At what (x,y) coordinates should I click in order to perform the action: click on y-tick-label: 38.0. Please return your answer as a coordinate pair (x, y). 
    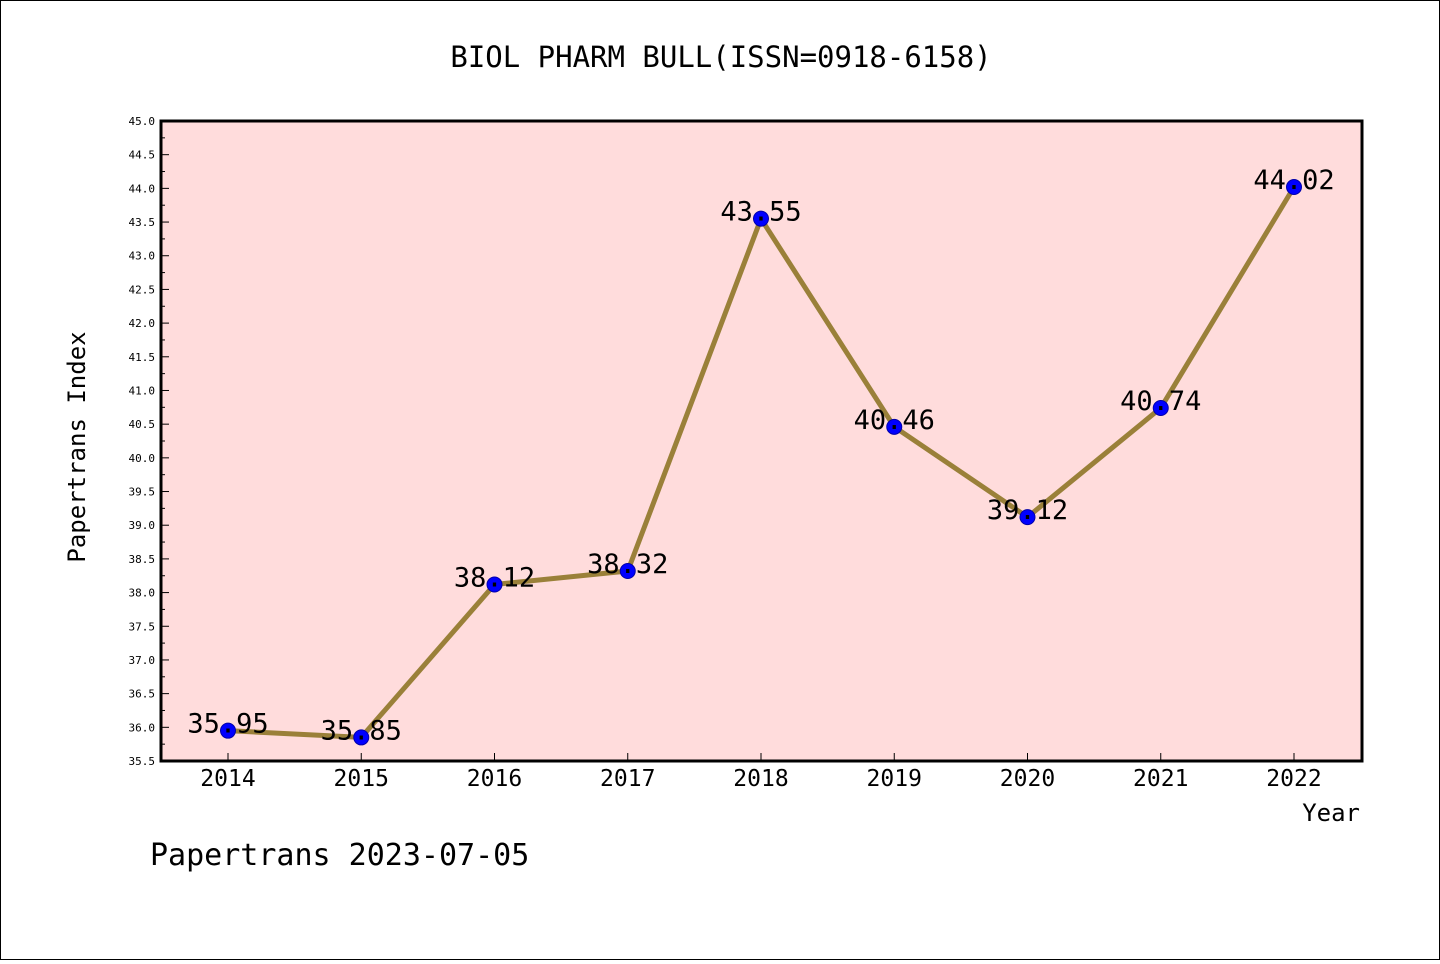
    Looking at the image, I should click on (142, 593).